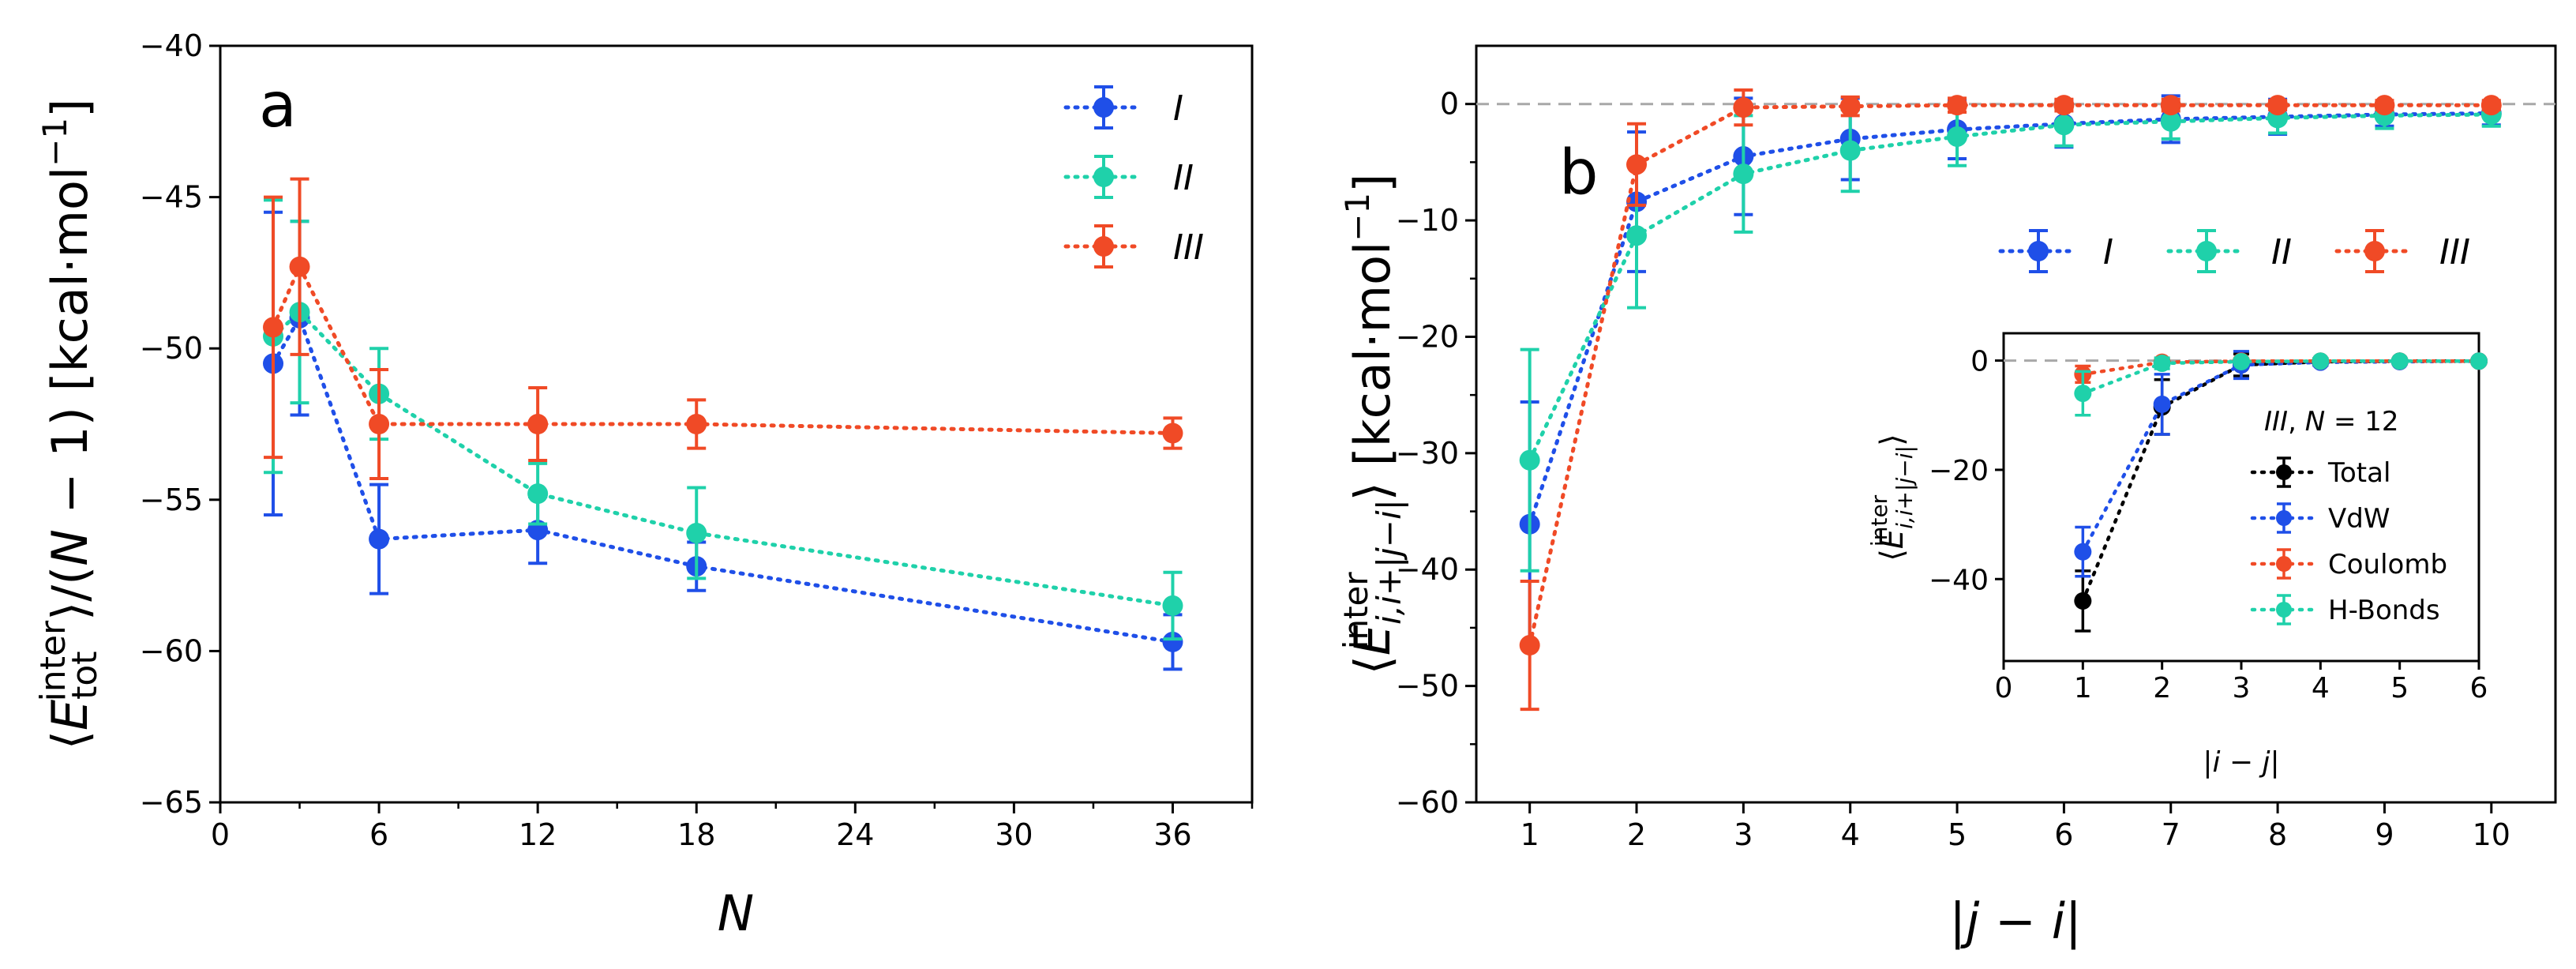  Describe the element at coordinates (2359, 519) in the screenshot. I see `legend-label: VdW` at that location.